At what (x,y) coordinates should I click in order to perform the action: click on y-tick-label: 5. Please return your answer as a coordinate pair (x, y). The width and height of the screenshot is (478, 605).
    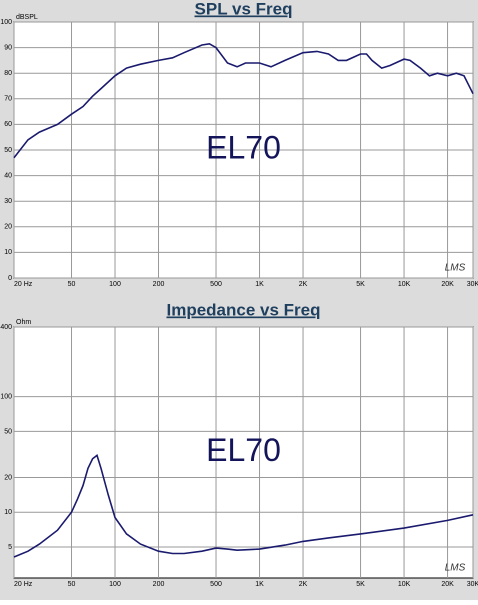
    Looking at the image, I should click on (10, 547).